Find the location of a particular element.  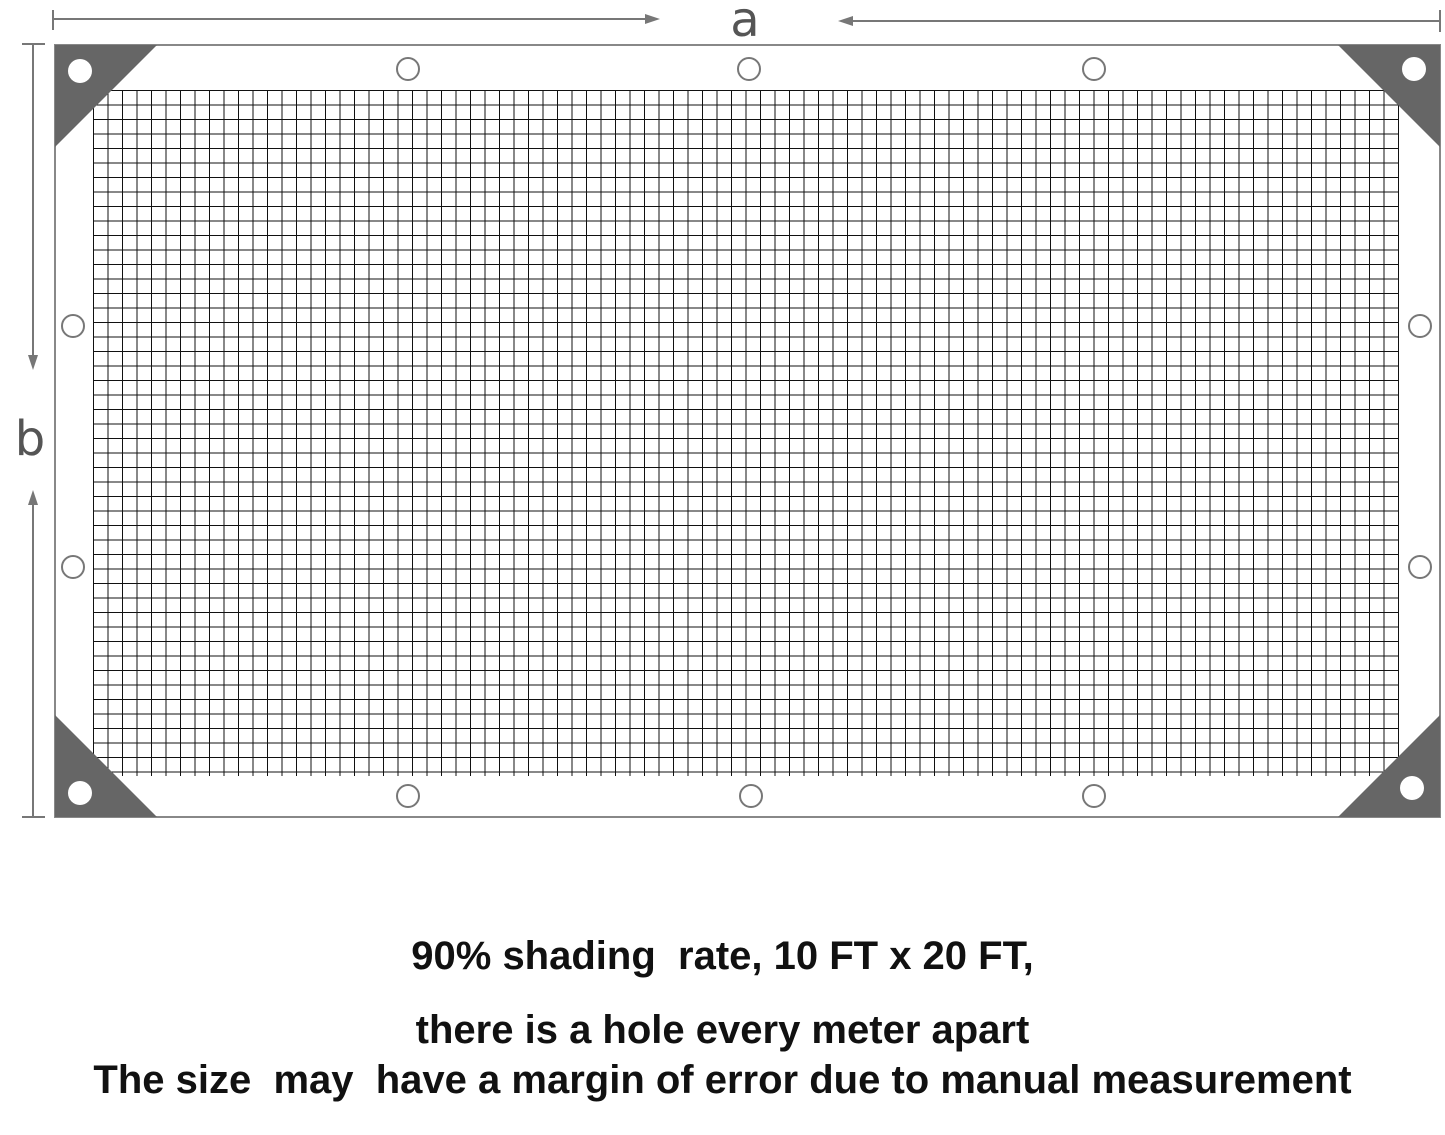

height-dimension is located at coordinates (33, 430).